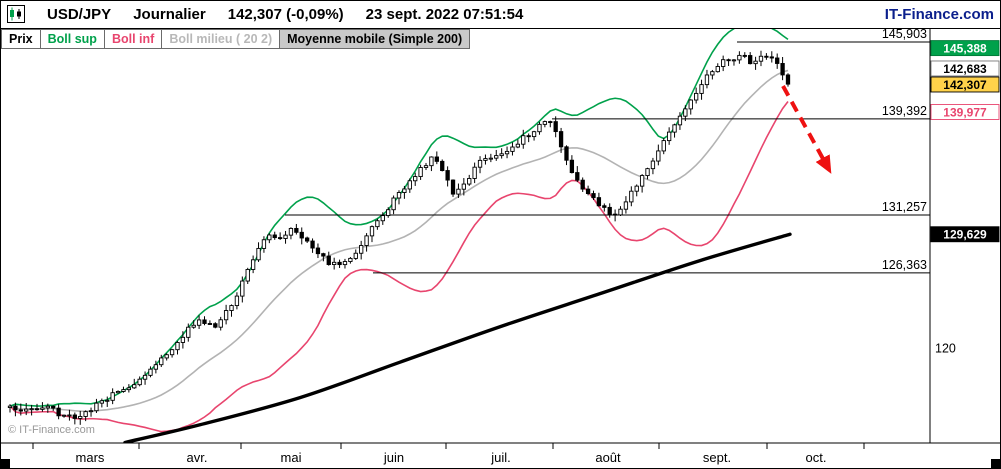 This screenshot has width=1001, height=469. I want to click on level-label-145,903: 145,903, so click(904, 34).